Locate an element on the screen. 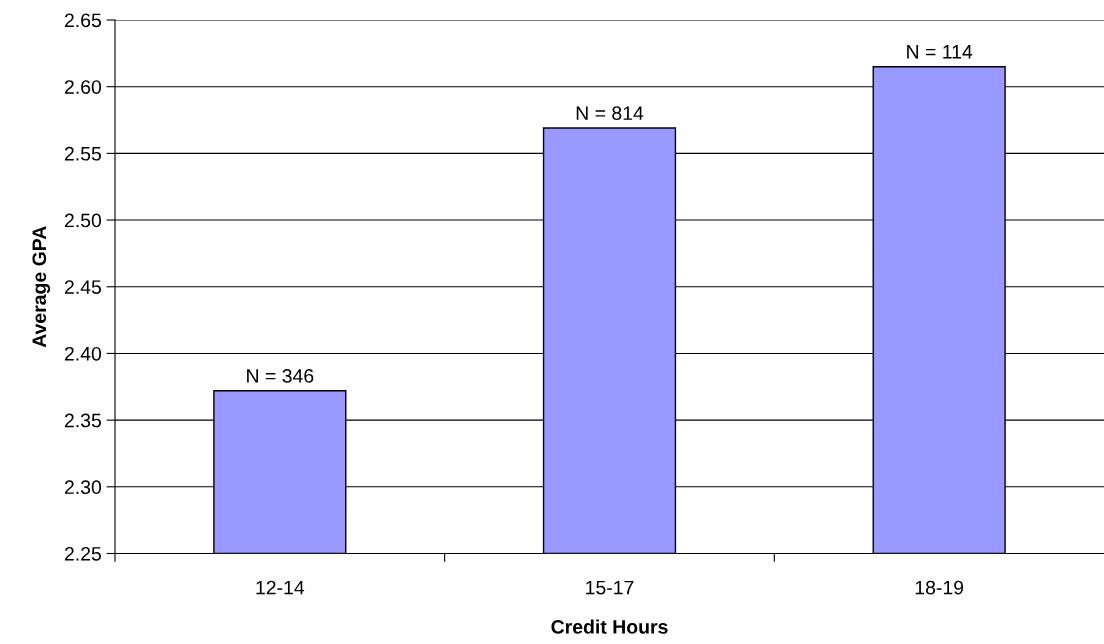  annotation: N = 814 is located at coordinates (610, 113).